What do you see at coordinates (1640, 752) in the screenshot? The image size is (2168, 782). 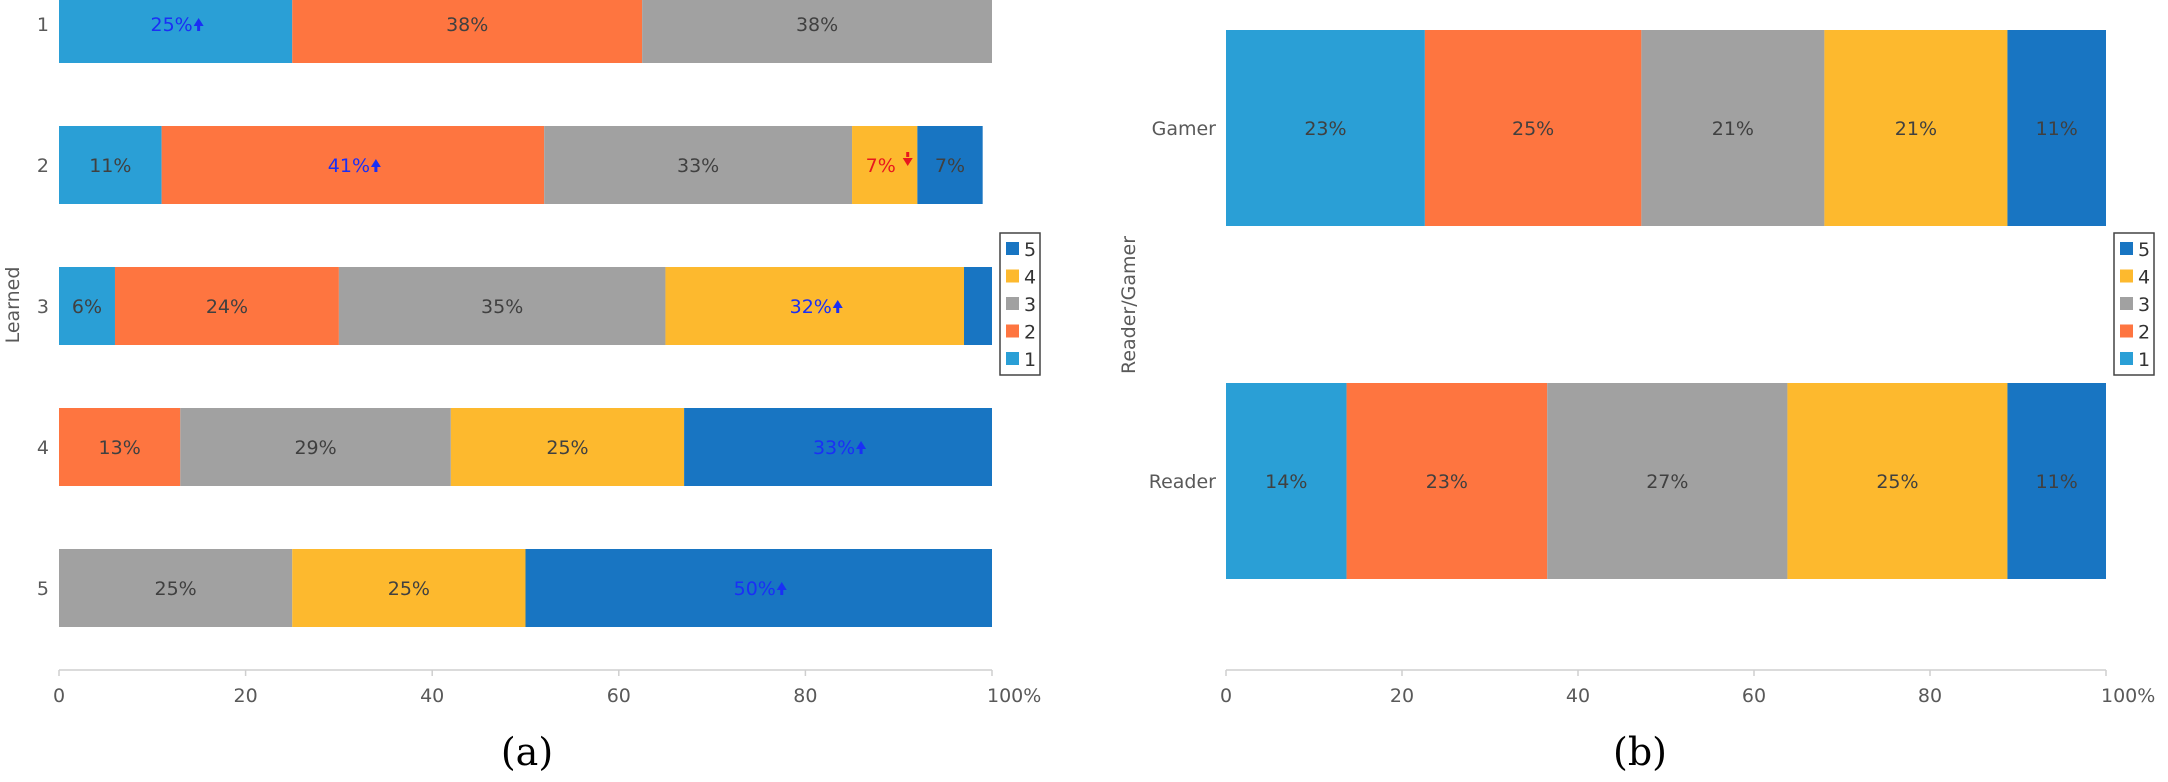 I see `caption-b: (b)` at bounding box center [1640, 752].